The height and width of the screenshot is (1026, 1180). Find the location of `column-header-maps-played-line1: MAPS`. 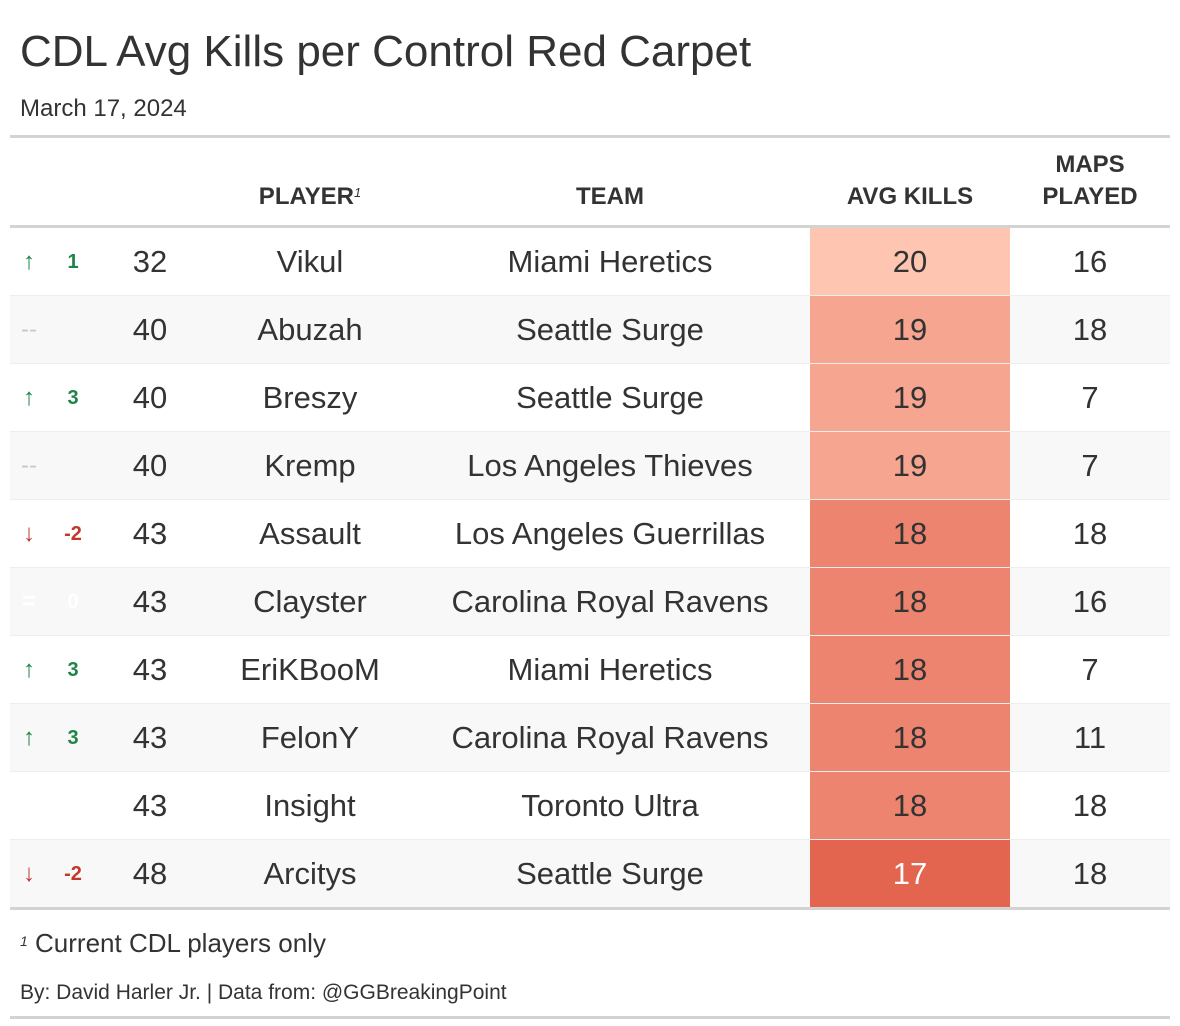

column-header-maps-played-line1: MAPS is located at coordinates (1090, 164).